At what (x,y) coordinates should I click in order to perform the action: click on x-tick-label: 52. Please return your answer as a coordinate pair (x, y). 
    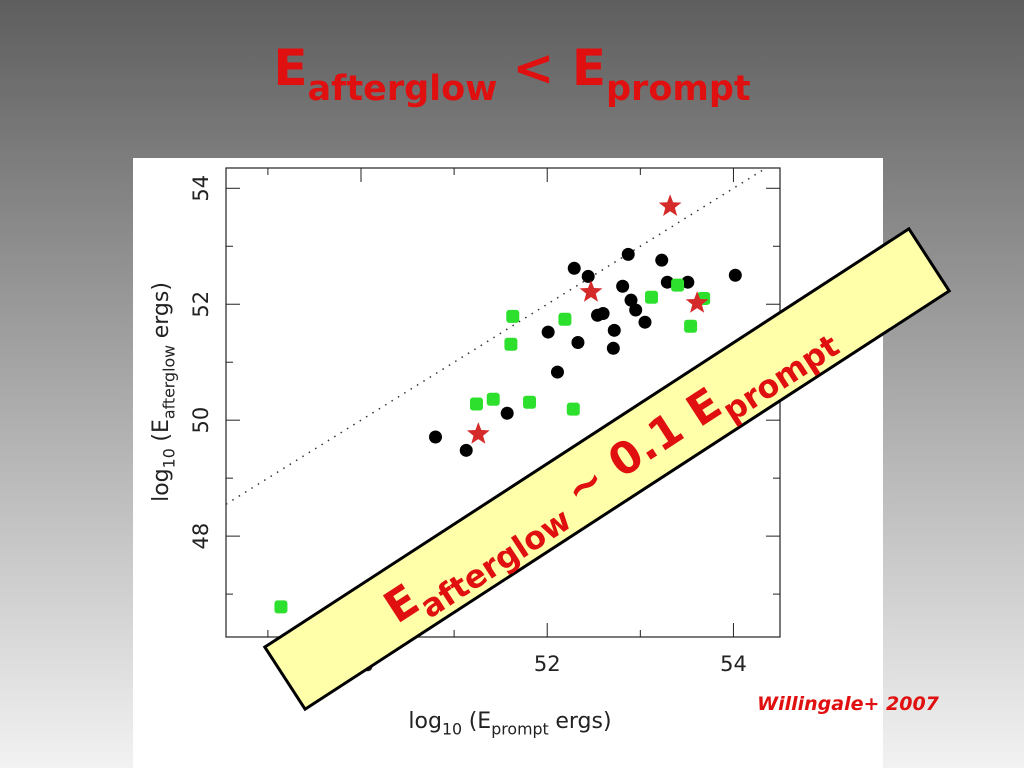
    Looking at the image, I should click on (547, 664).